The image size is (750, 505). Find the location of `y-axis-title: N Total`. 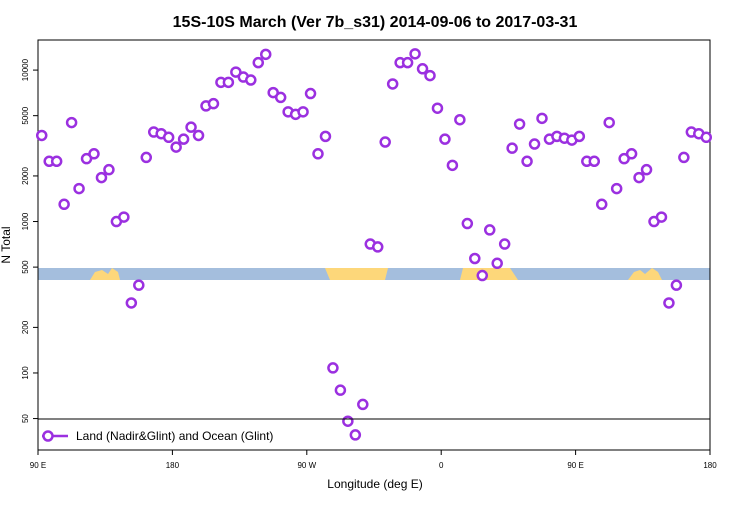

y-axis-title: N Total is located at coordinates (6, 244).